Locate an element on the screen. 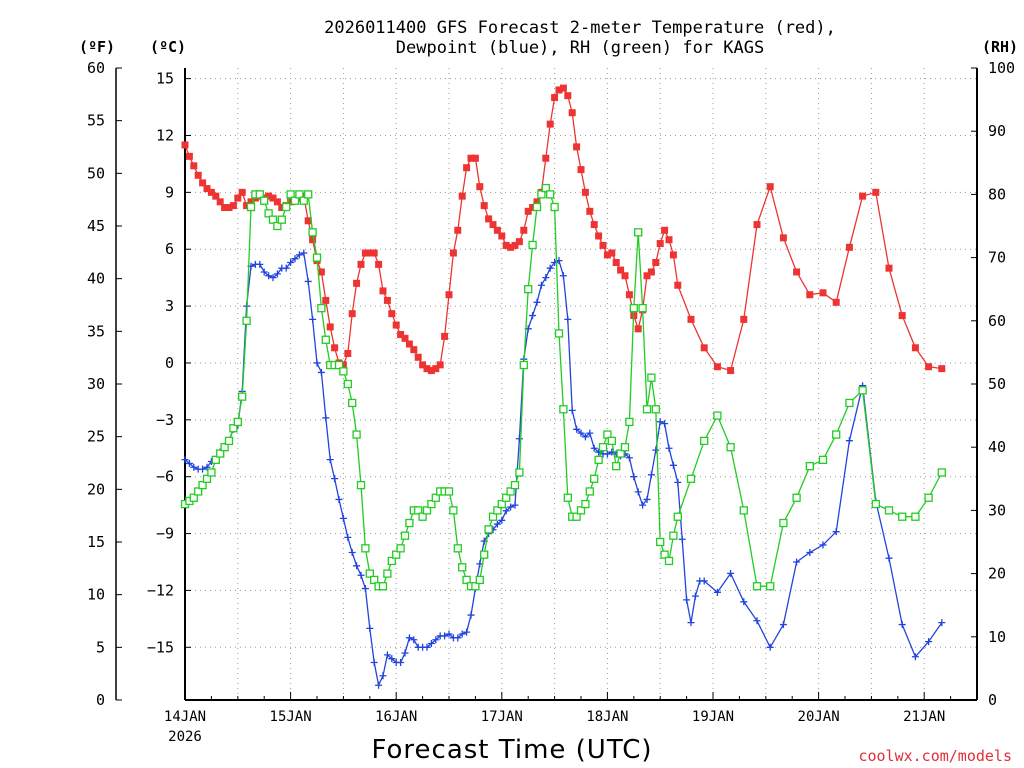 The height and width of the screenshot is (768, 1024). x-tick-label: 16JAN is located at coordinates (396, 717).